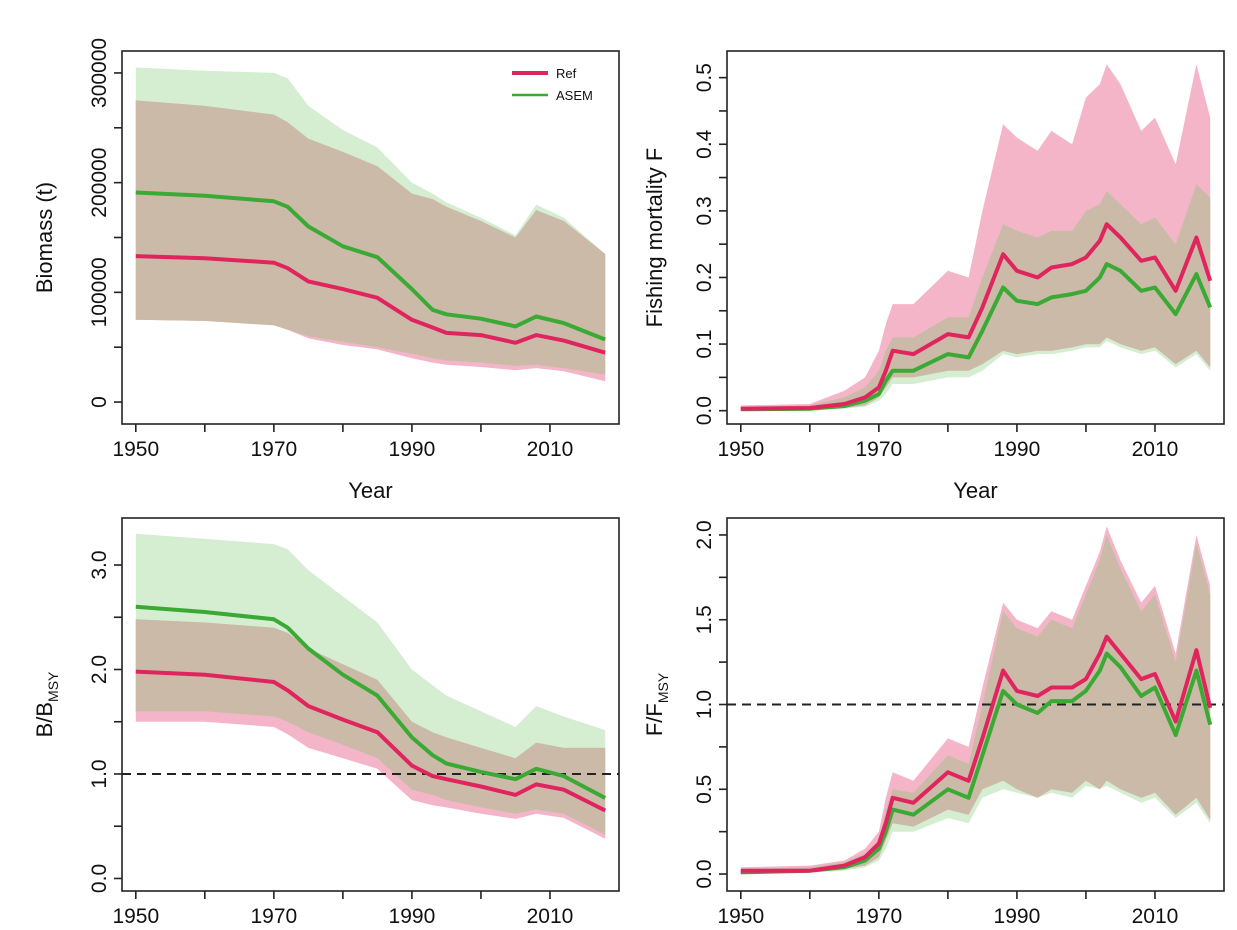 This screenshot has width=1237, height=930. I want to click on y-tick-label: 1.5, so click(704, 619).